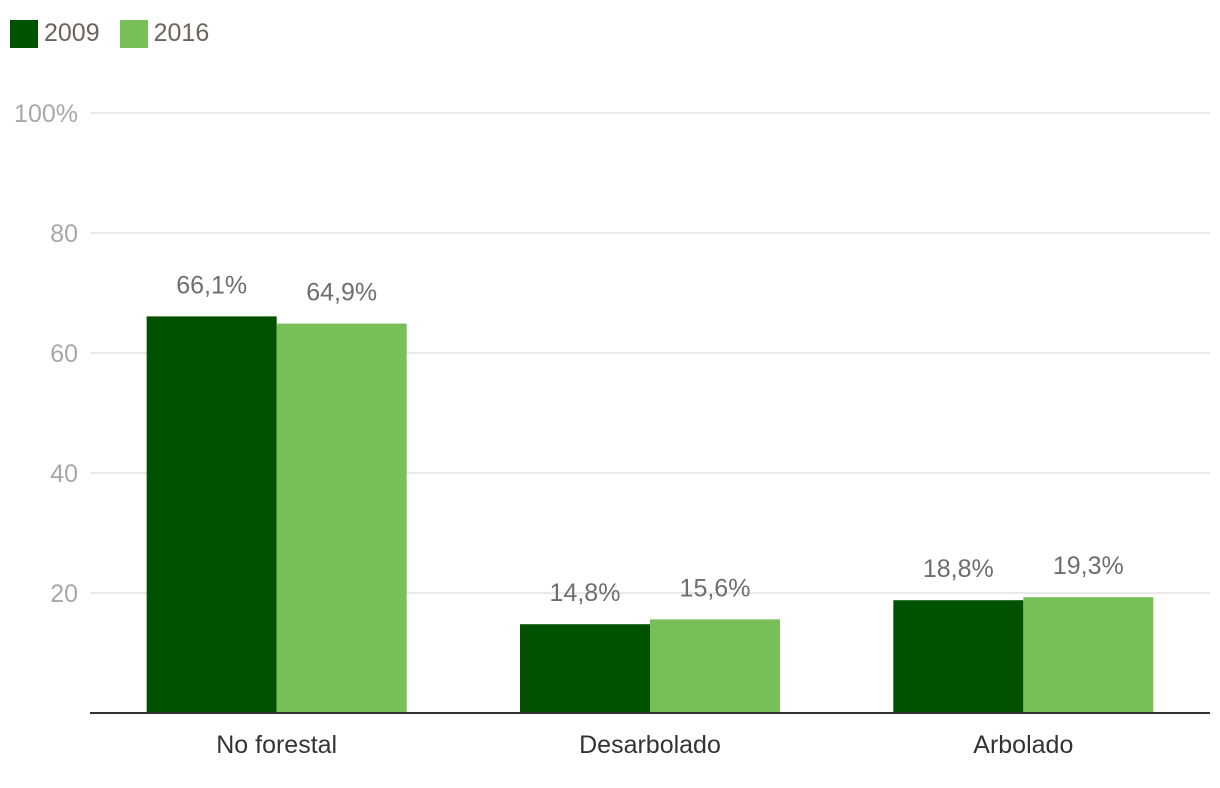 This screenshot has width=1220, height=788. Describe the element at coordinates (276, 745) in the screenshot. I see `x-tick-label-no-forestal: No forestal` at that location.